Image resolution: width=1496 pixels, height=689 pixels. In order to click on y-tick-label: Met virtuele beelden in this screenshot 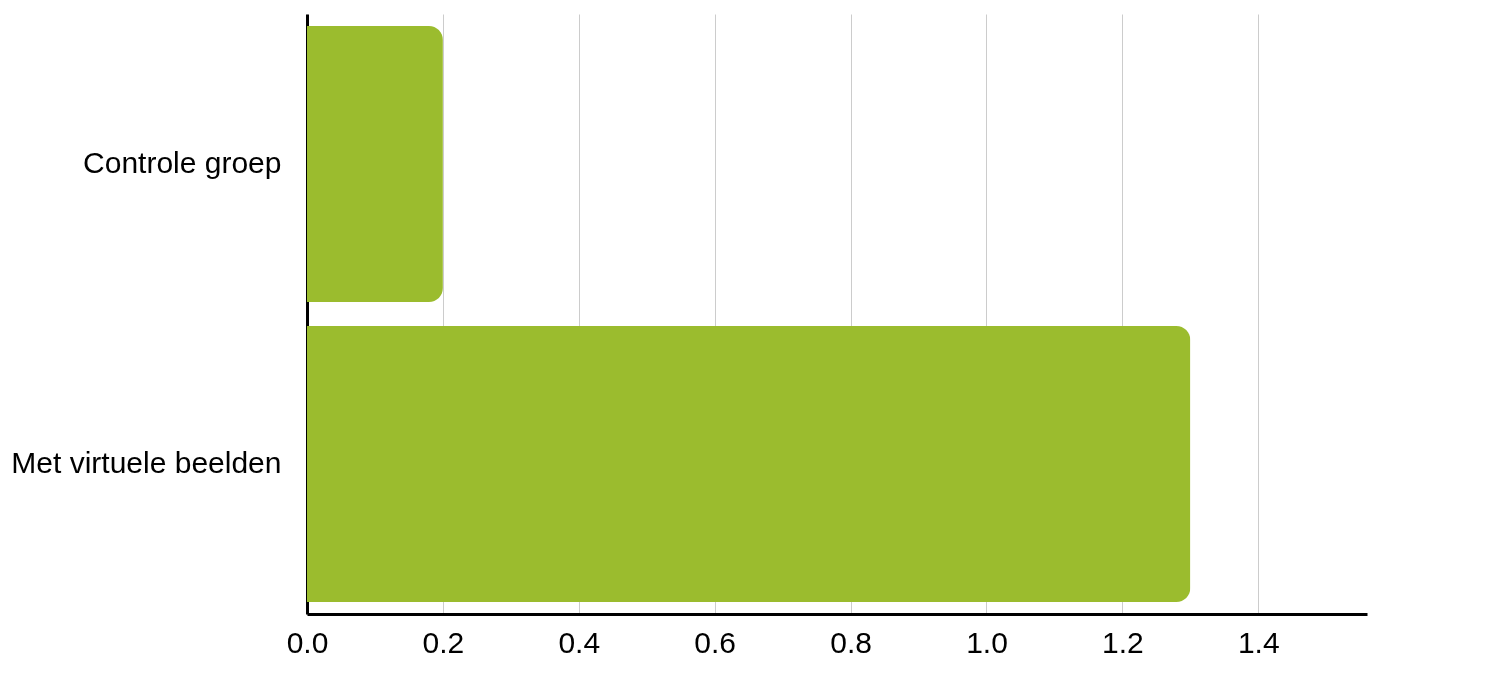, I will do `click(146, 462)`.